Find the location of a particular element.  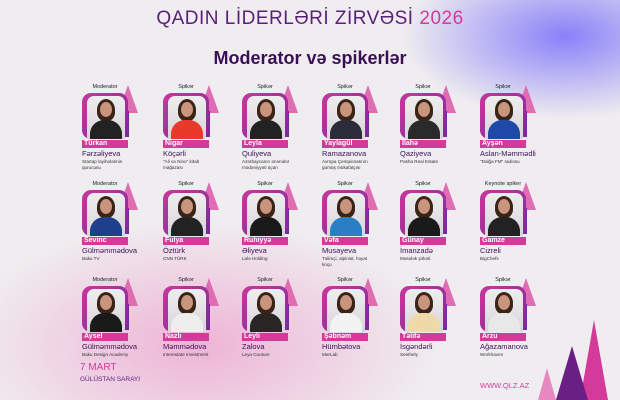

event-venue: GÜLÜSTAN SARAYI is located at coordinates (110, 379).